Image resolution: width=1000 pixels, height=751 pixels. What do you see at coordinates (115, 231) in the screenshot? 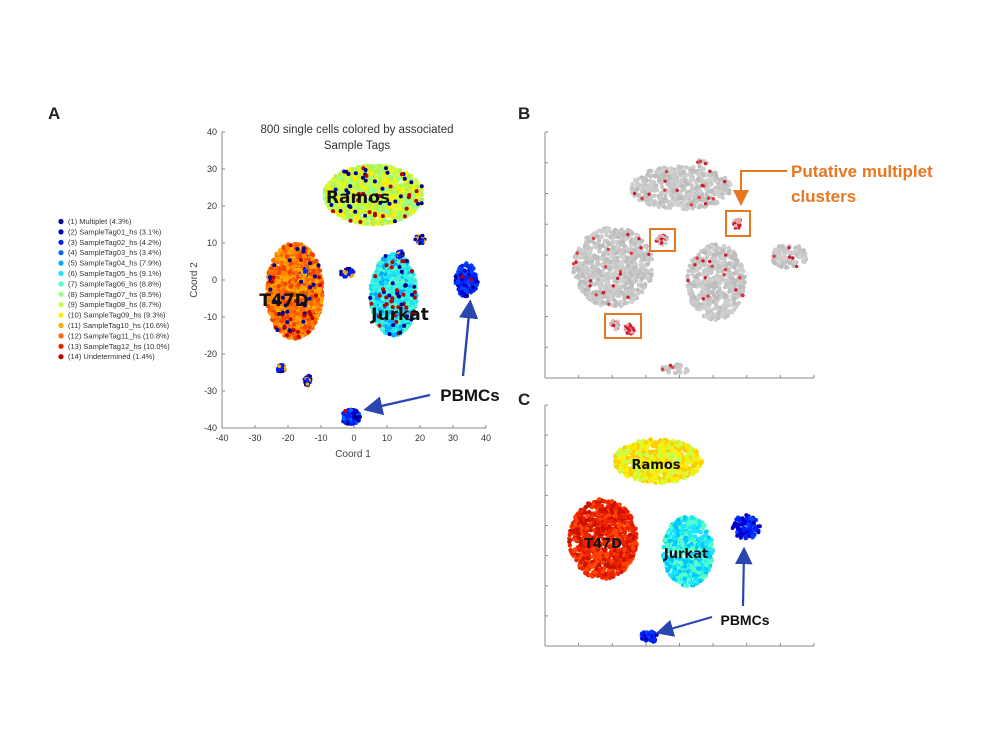
I see `legend-label: (2) SampleTag01_hs (3.1%)` at bounding box center [115, 231].